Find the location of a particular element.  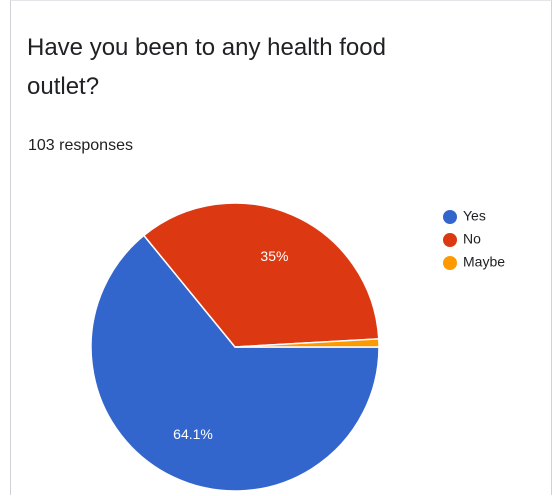

legend-swatch-yes is located at coordinates (450, 217).